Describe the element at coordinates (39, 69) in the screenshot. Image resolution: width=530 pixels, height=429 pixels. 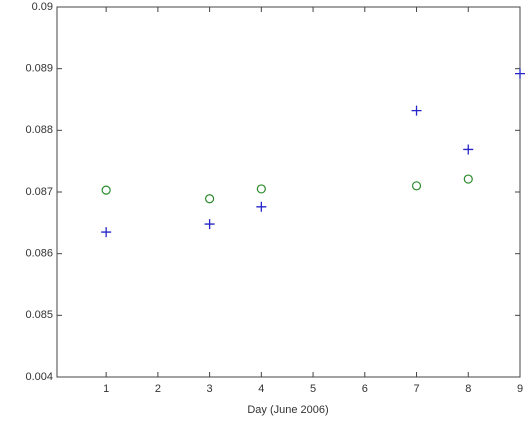
I see `y-tick-label: 0.089` at that location.